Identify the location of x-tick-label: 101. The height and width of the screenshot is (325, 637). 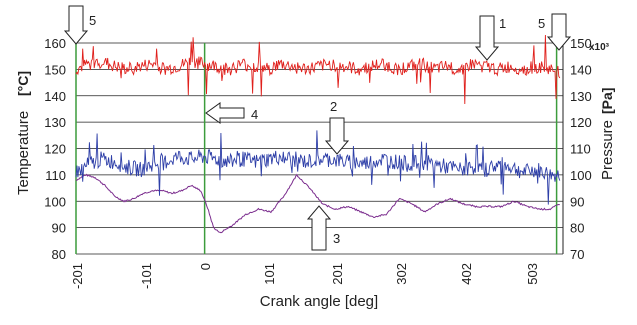
(269, 274).